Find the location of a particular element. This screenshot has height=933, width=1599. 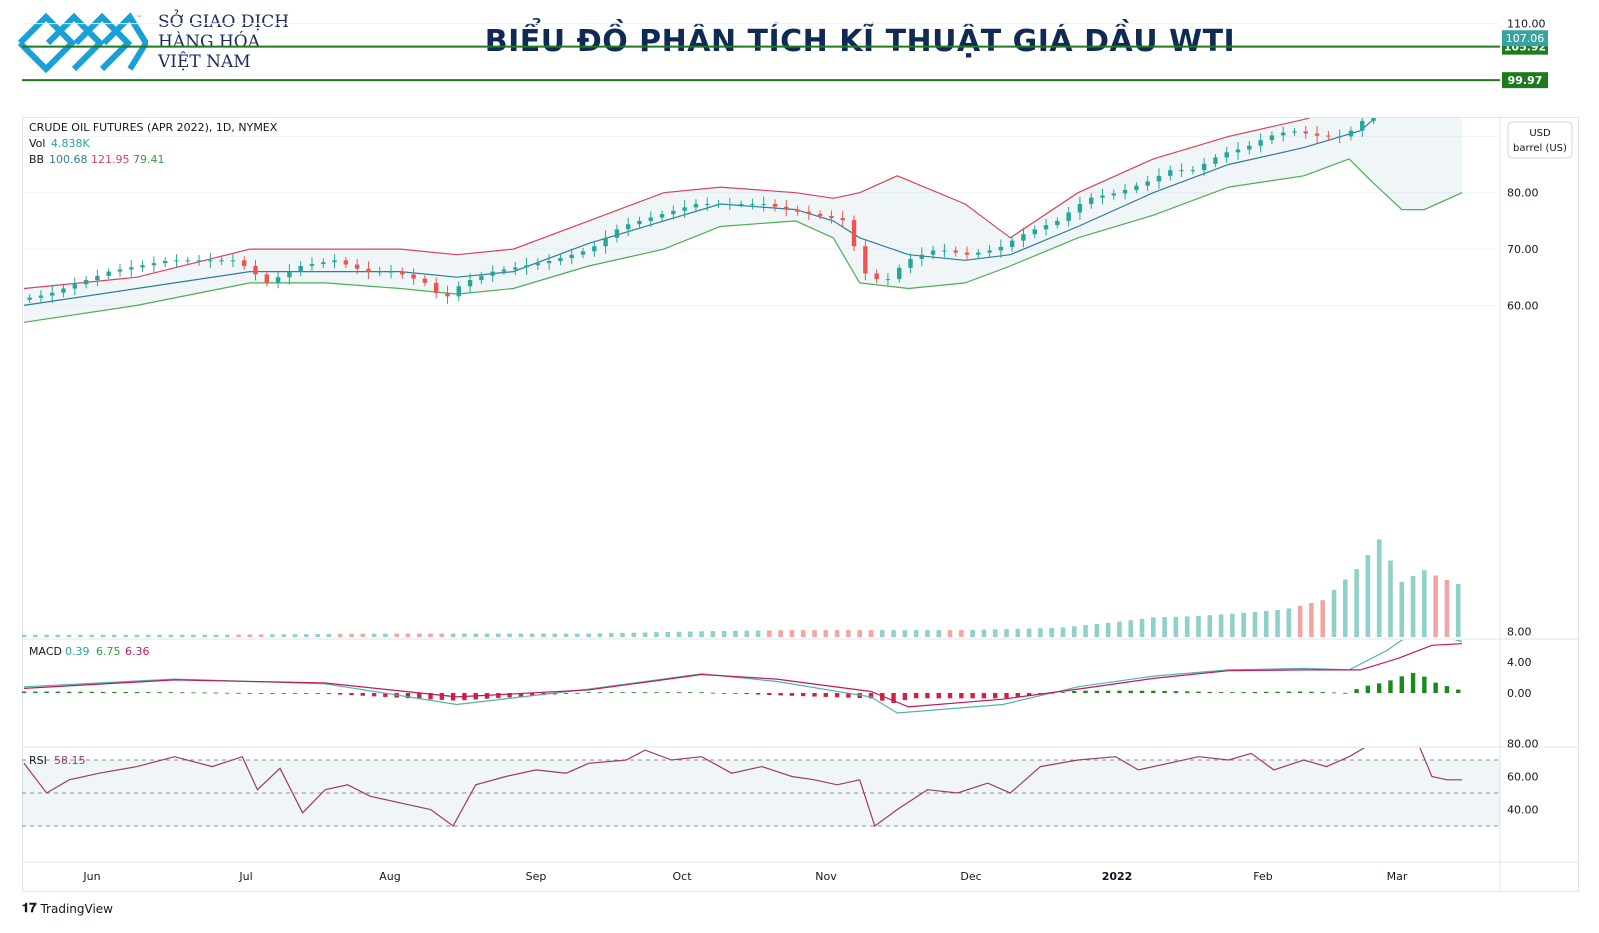

macd-tick-label: 0.00 is located at coordinates (1519, 693).